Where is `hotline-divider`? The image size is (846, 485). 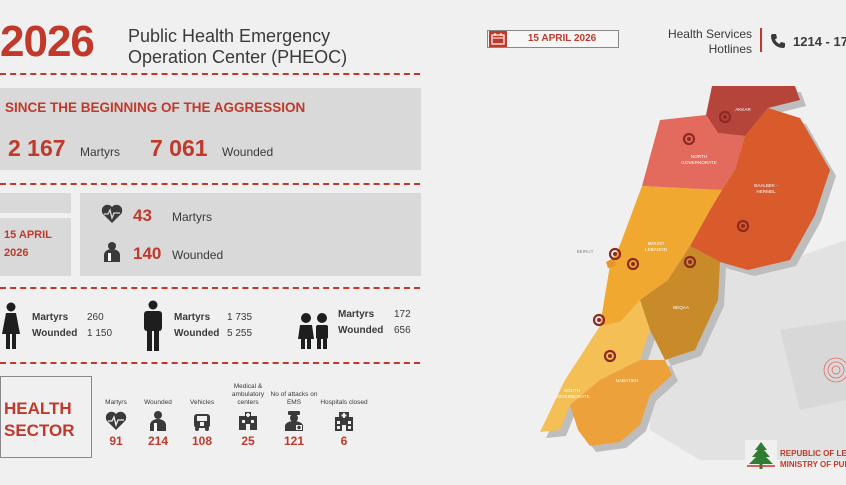 hotline-divider is located at coordinates (761, 40).